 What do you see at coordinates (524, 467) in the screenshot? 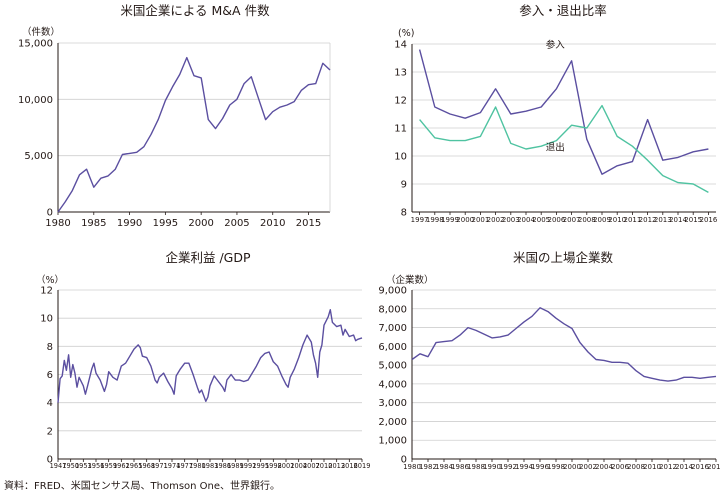
I see `x-tick-label: 1994` at bounding box center [524, 467].